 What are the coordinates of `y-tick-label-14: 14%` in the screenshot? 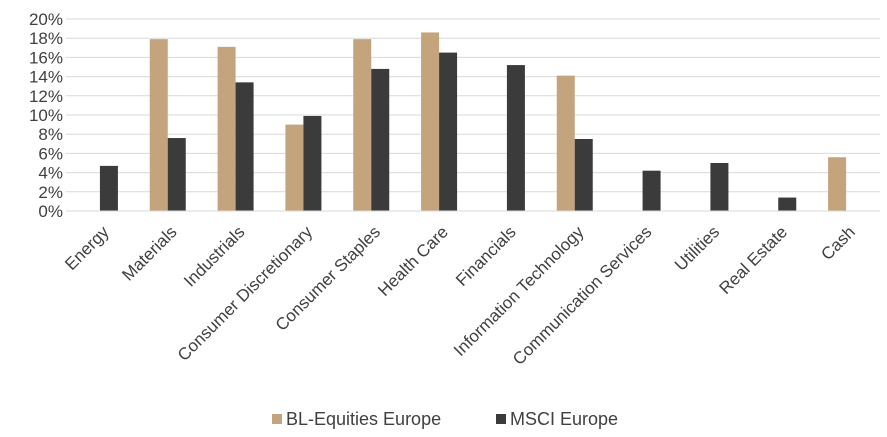 It's located at (46, 77).